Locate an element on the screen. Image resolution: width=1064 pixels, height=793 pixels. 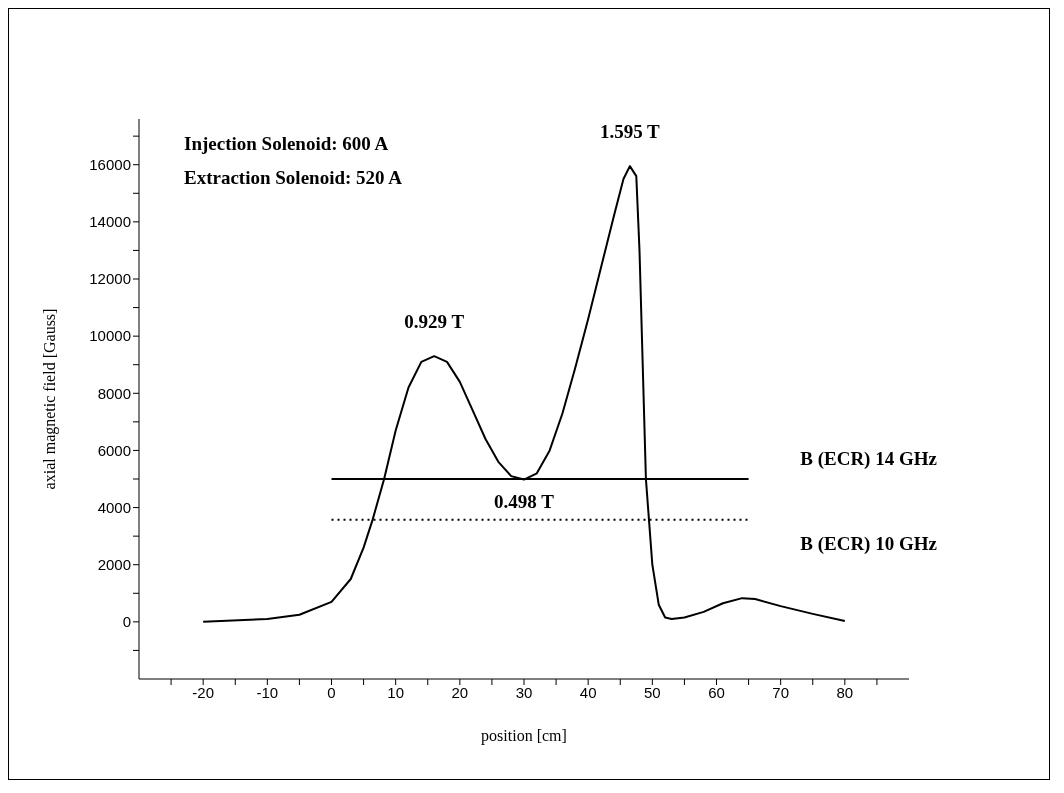
x-tick-label: 40 is located at coordinates (588, 692).